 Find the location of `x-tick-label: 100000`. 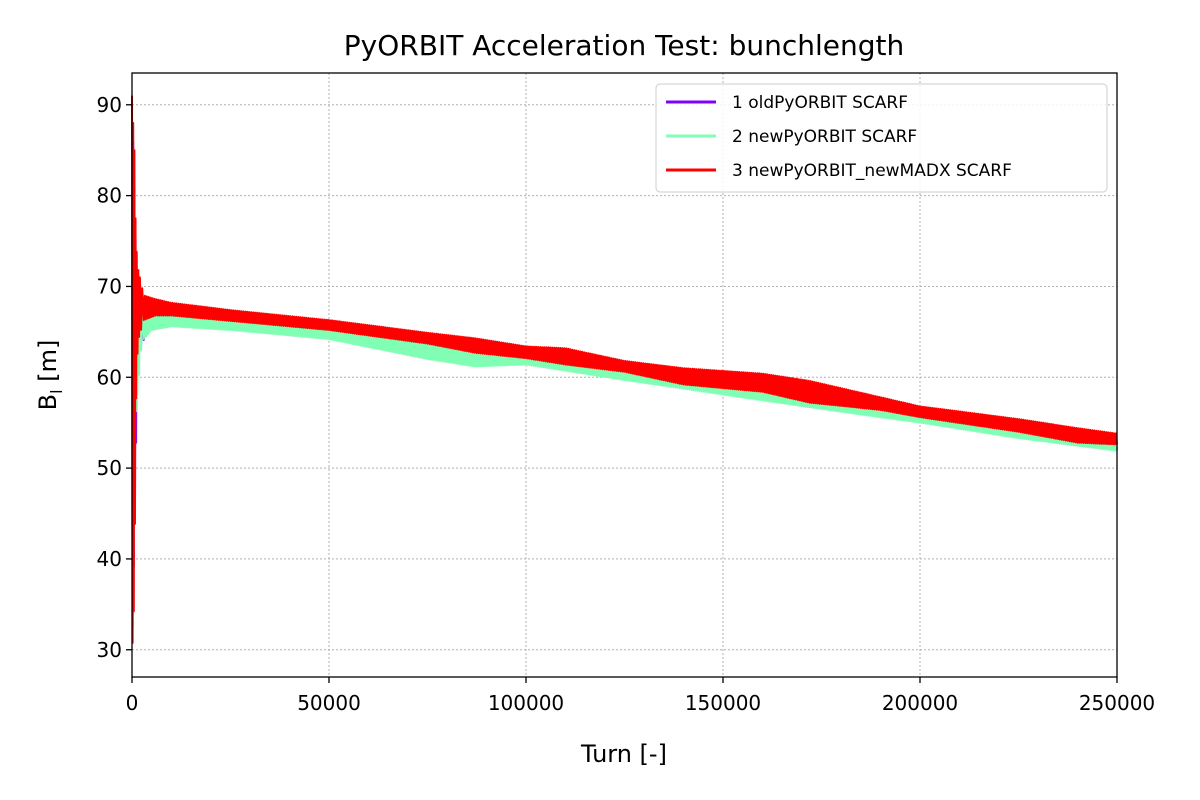

x-tick-label: 100000 is located at coordinates (526, 703).